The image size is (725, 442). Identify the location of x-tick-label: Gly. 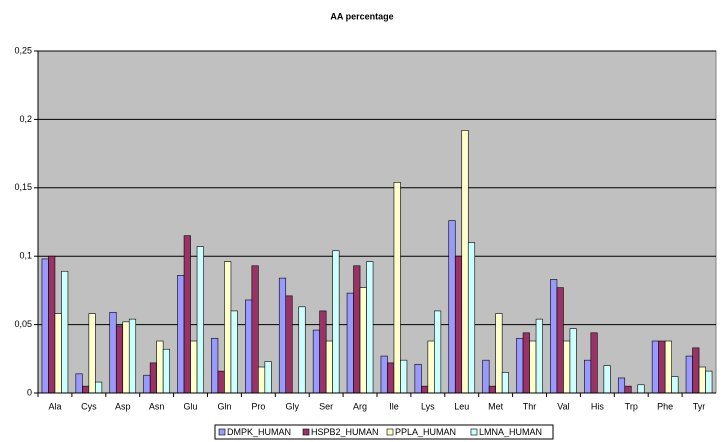
(293, 406).